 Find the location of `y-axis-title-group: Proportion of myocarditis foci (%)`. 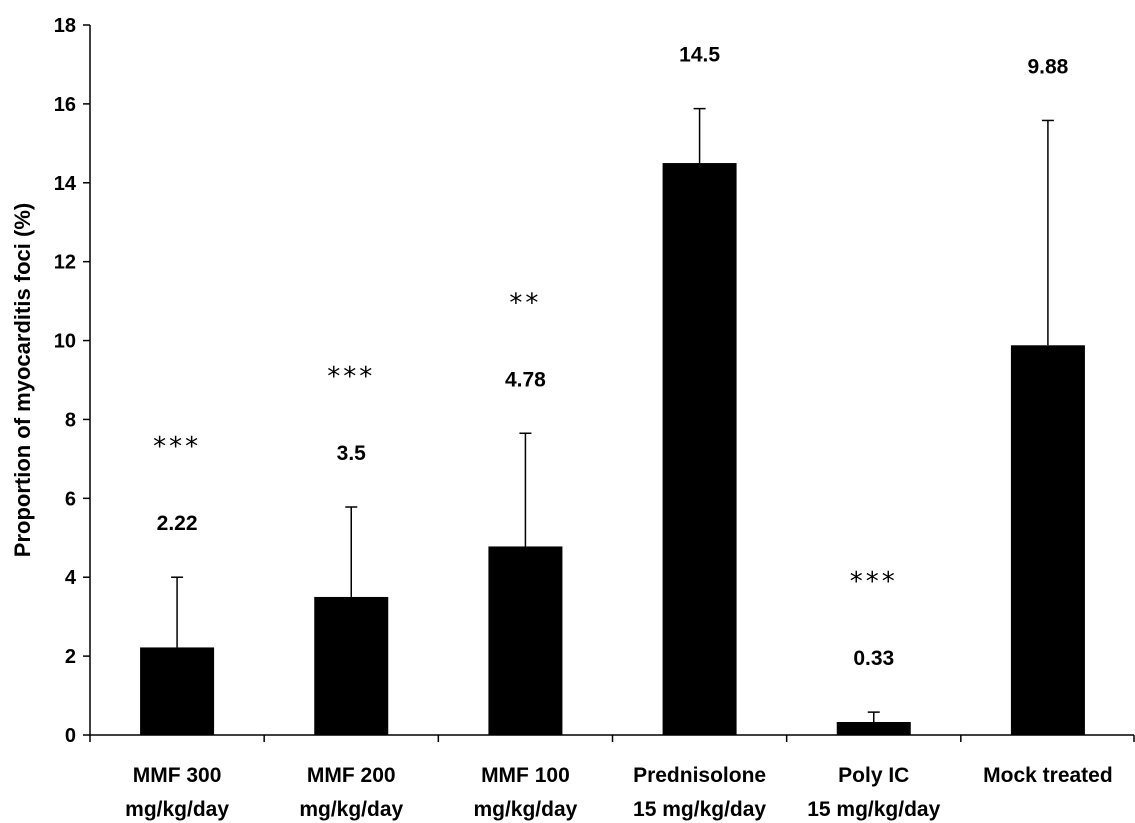

y-axis-title-group: Proportion of myocarditis foci (%) is located at coordinates (22, 380).